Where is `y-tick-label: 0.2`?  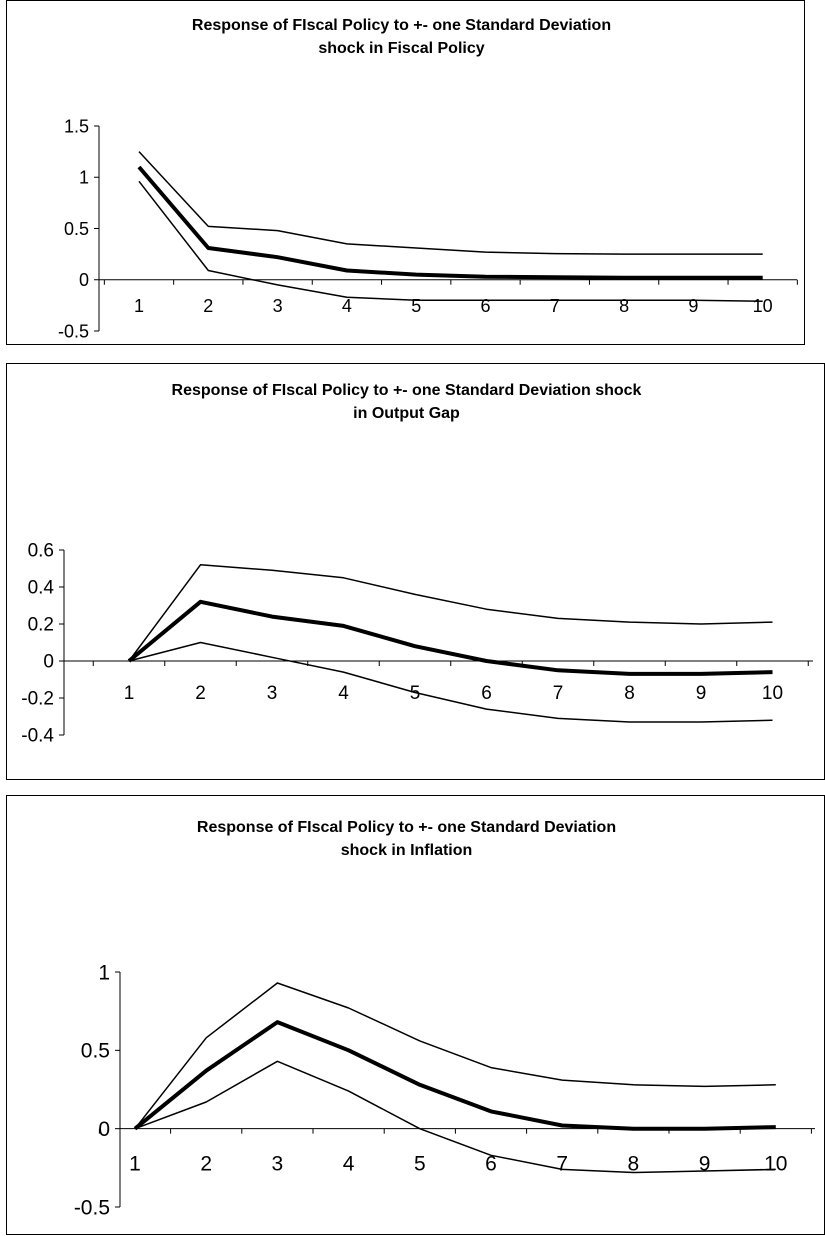 y-tick-label: 0.2 is located at coordinates (41, 625).